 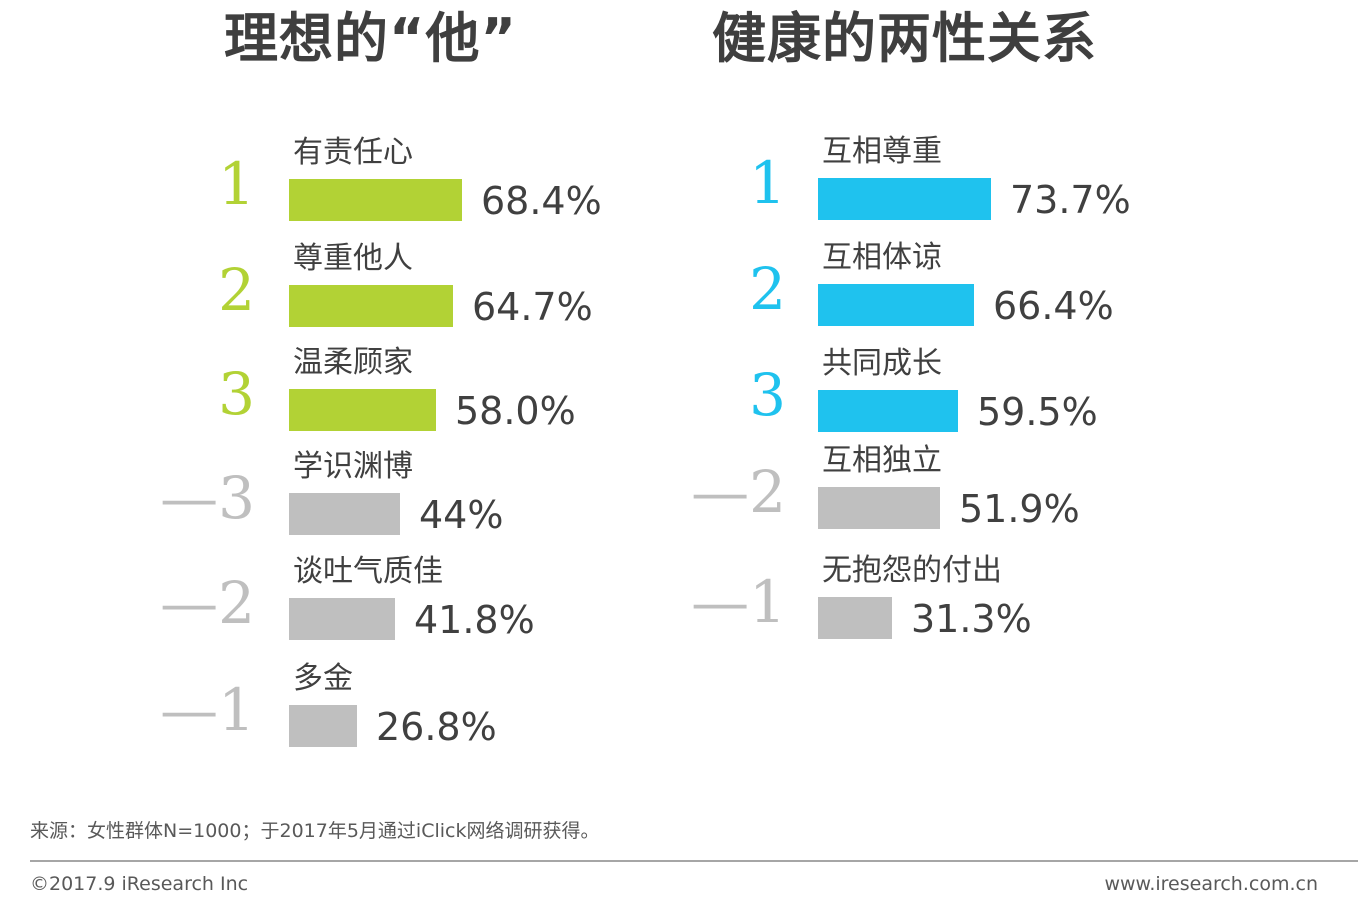 I want to click on category-label: 谈吐气质佳, so click(x=368, y=571).